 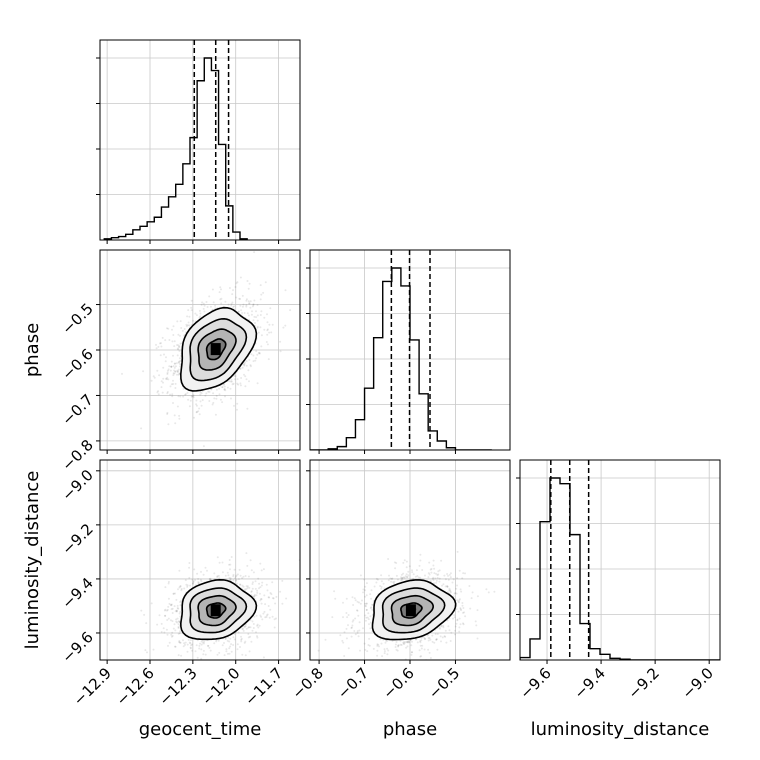 I want to click on panel-content, so click(x=220, y=607).